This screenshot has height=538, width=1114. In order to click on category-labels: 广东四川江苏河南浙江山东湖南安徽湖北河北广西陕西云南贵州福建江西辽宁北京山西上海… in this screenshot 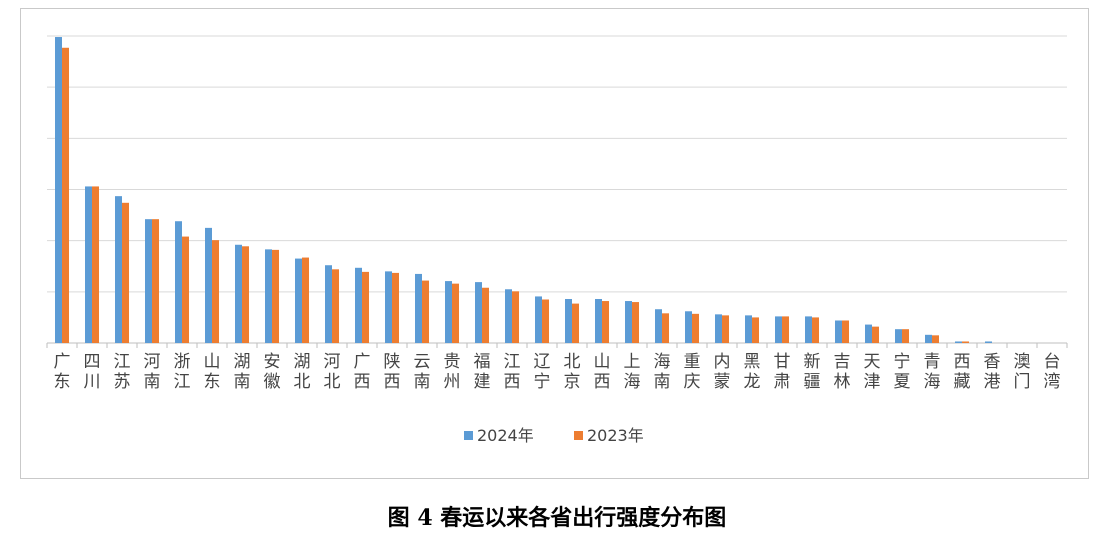, I will do `click(557, 372)`.